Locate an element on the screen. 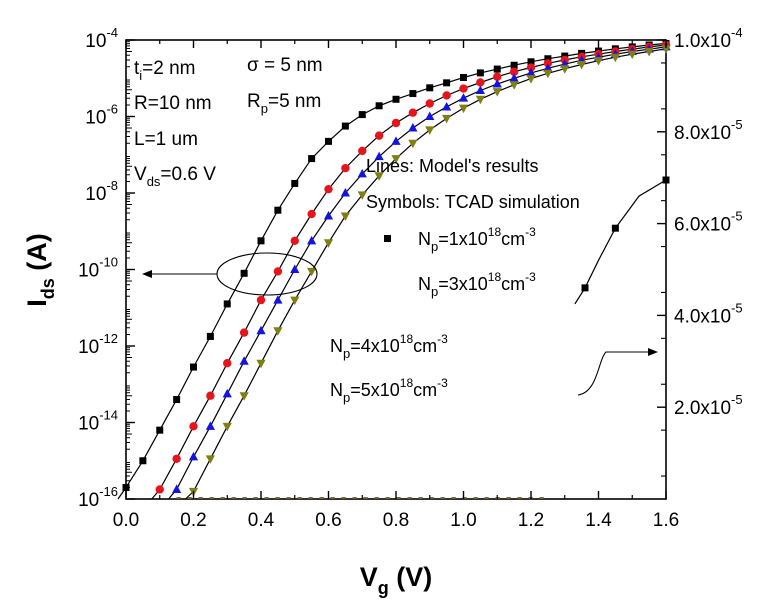  y-left-tick-label: 10⁻¹⁰ is located at coordinates (98, 268).